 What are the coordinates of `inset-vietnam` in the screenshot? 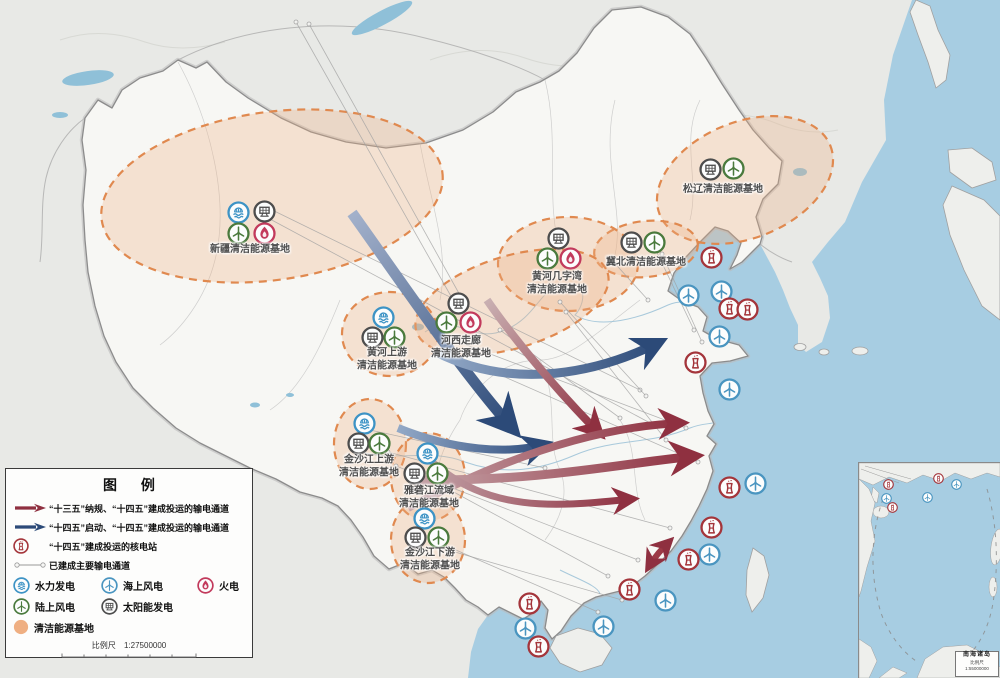 It's located at (867, 538).